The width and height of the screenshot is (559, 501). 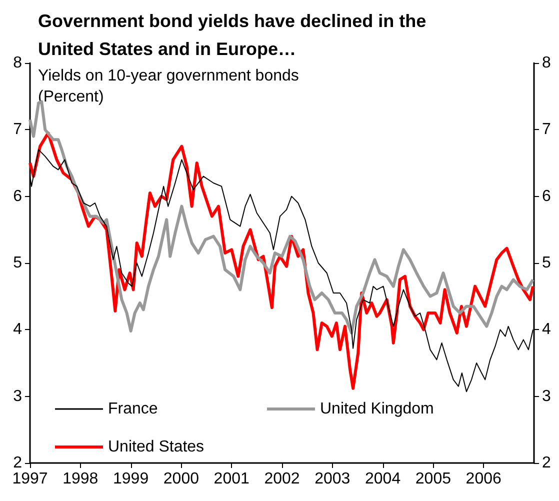 I want to click on x-tick-label: 2006, so click(x=484, y=479).